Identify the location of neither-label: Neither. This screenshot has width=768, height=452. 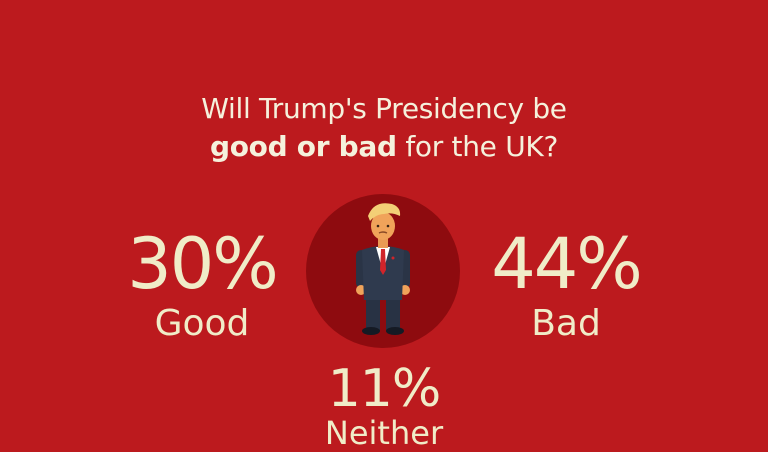
(384, 433).